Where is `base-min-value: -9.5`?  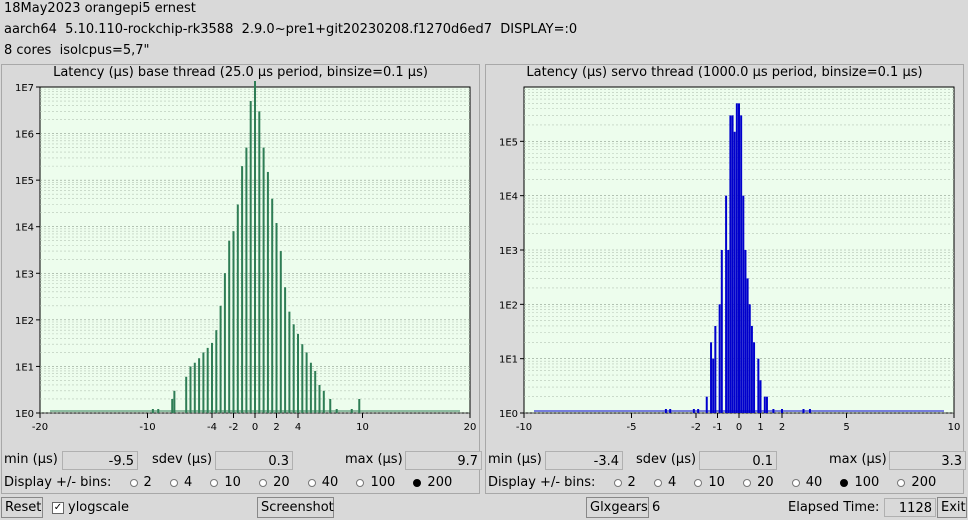
base-min-value: -9.5 is located at coordinates (100, 460).